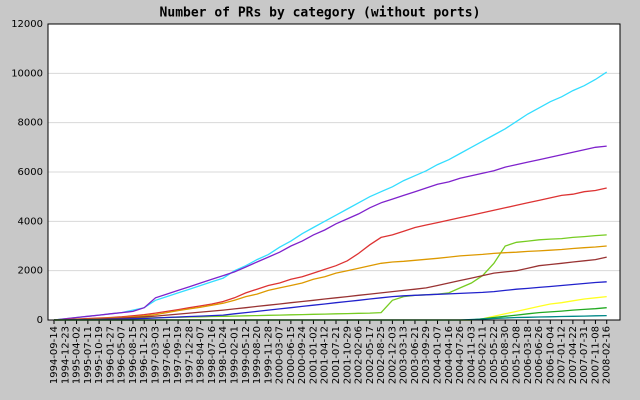 The width and height of the screenshot is (640, 400). Describe the element at coordinates (302, 355) in the screenshot. I see `x-tick-label: 2000-09-24` at that location.